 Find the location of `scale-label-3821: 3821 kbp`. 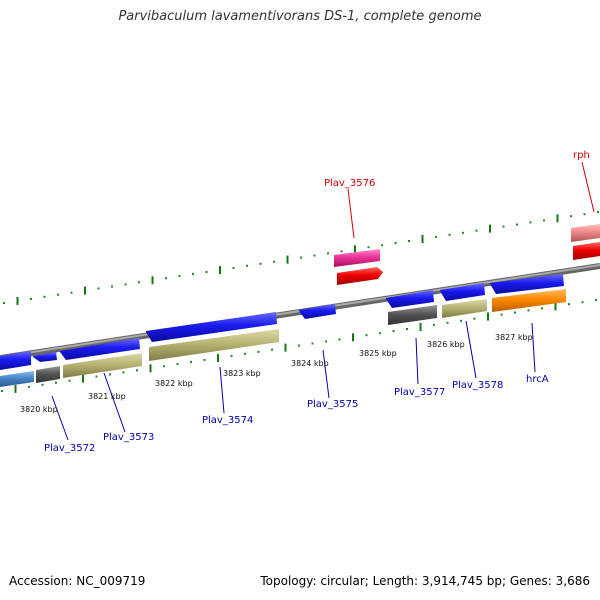

scale-label-3821: 3821 kbp is located at coordinates (107, 396).